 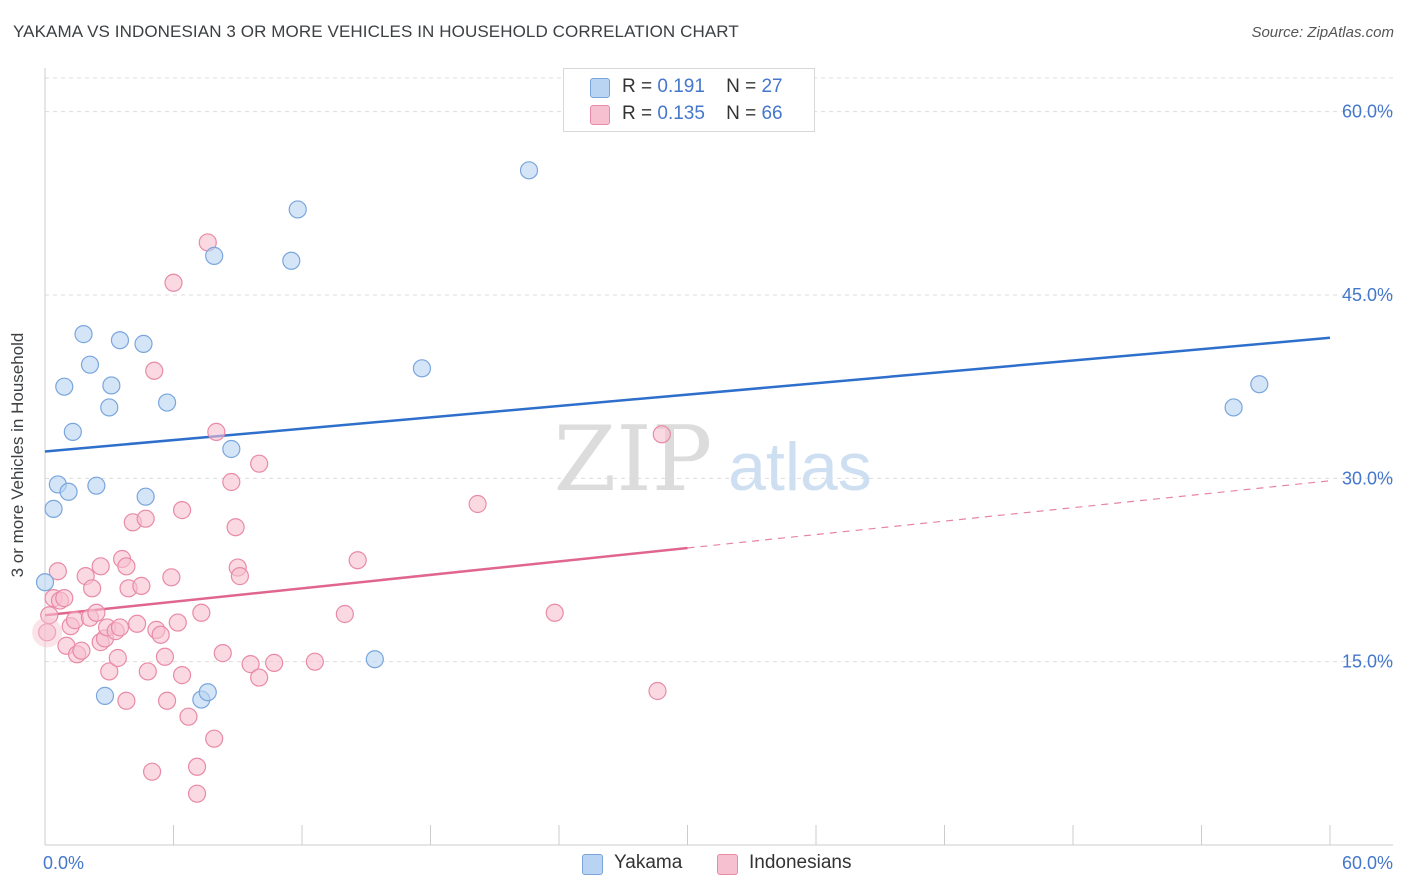 I want to click on trend-line-yakama, so click(x=687, y=394).